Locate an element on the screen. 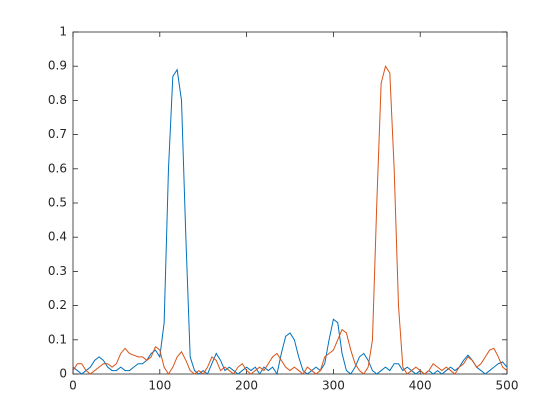  y-tick-label: 0 is located at coordinates (63, 374).